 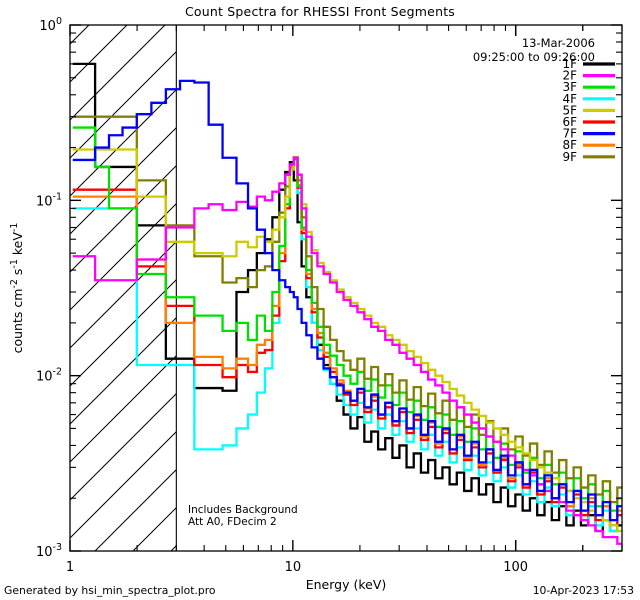 I want to click on x-tick-label: 10, so click(x=293, y=567).